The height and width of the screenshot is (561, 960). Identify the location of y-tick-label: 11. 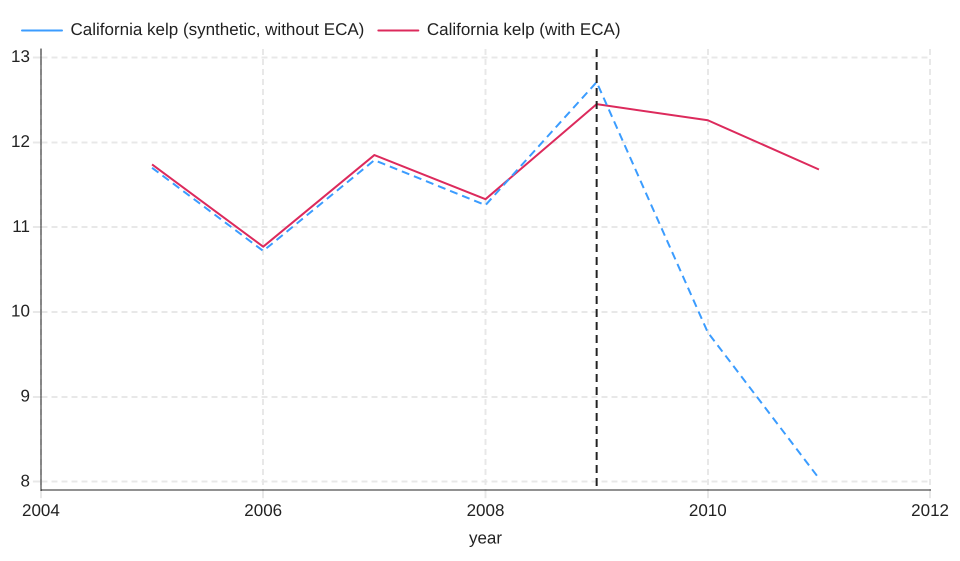
(21, 226).